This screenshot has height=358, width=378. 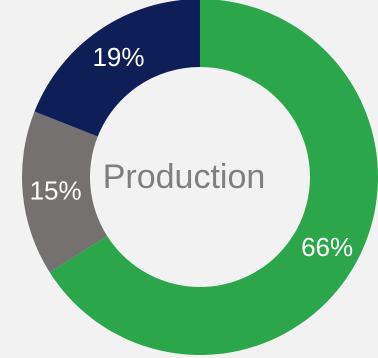 What do you see at coordinates (118, 57) in the screenshot?
I see `slice-label-3: 19%` at bounding box center [118, 57].